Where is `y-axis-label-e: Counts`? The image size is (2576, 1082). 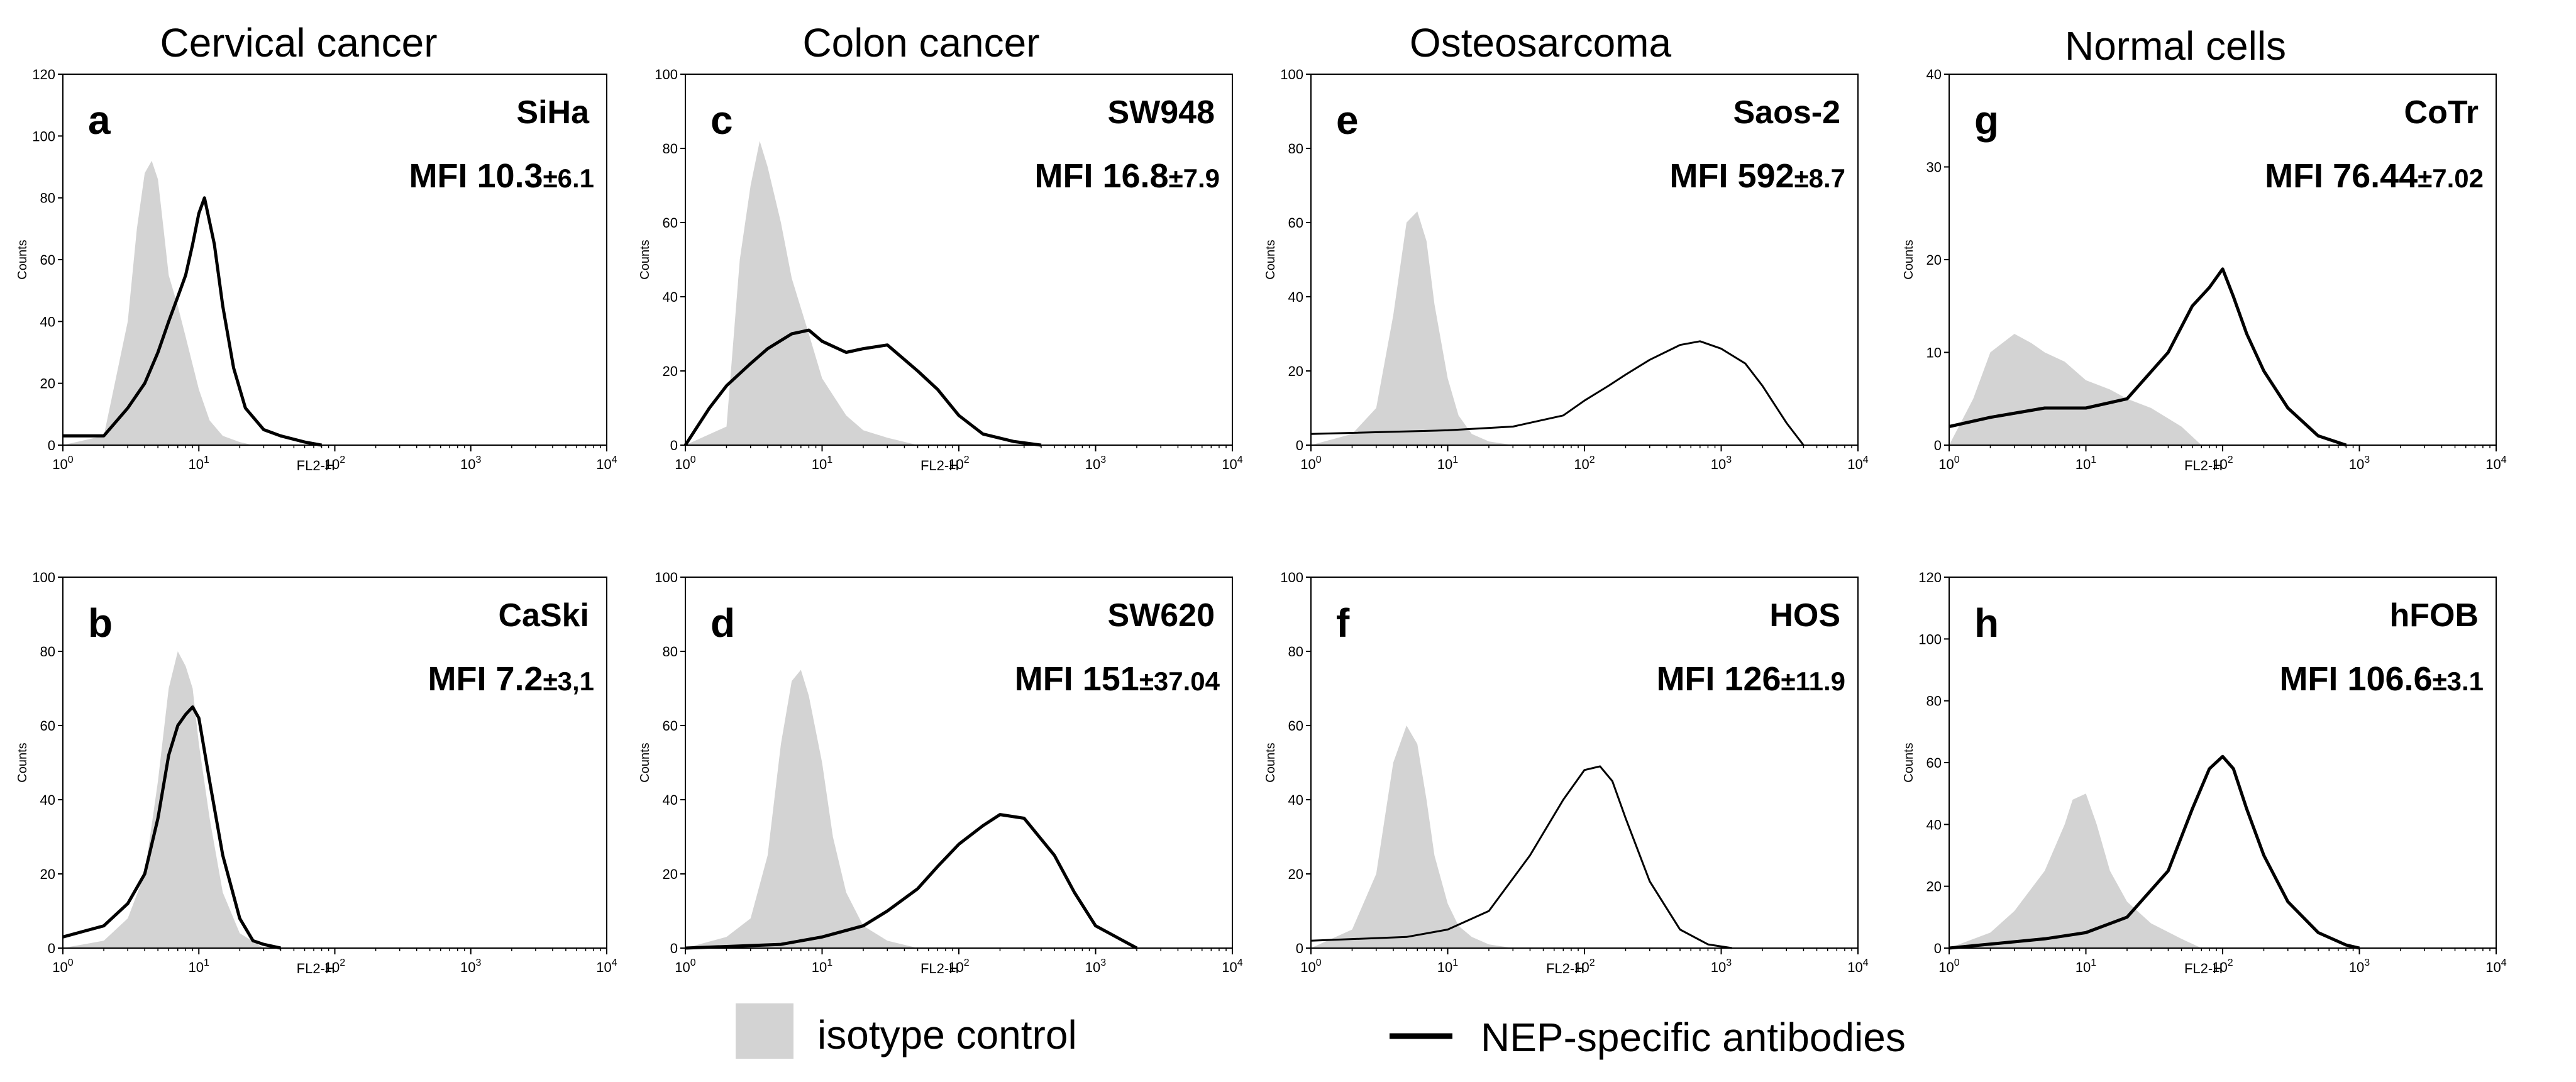
y-axis-label-e: Counts is located at coordinates (1271, 259).